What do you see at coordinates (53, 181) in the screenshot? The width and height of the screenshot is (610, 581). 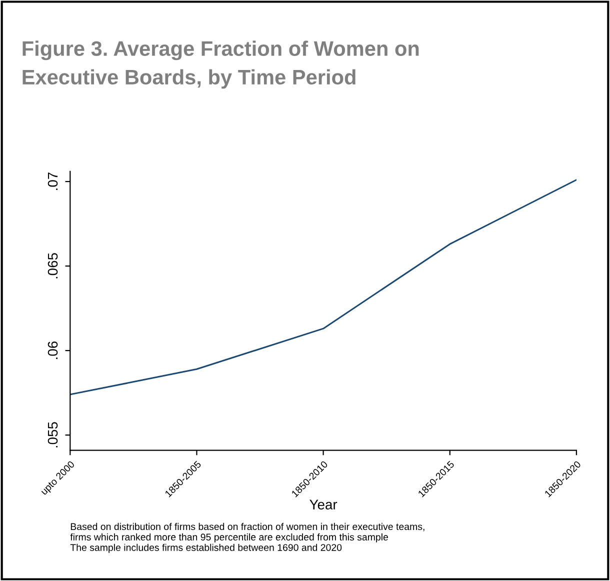 I see `y-tick-label: .07` at bounding box center [53, 181].